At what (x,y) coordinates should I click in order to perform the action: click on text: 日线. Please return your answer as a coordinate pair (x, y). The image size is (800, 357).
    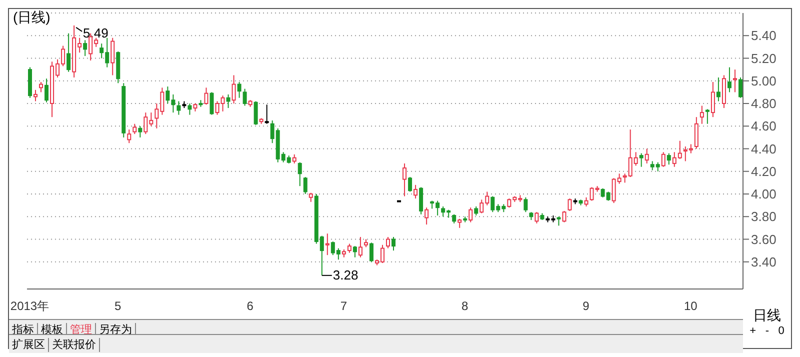
    Looking at the image, I should click on (767, 316).